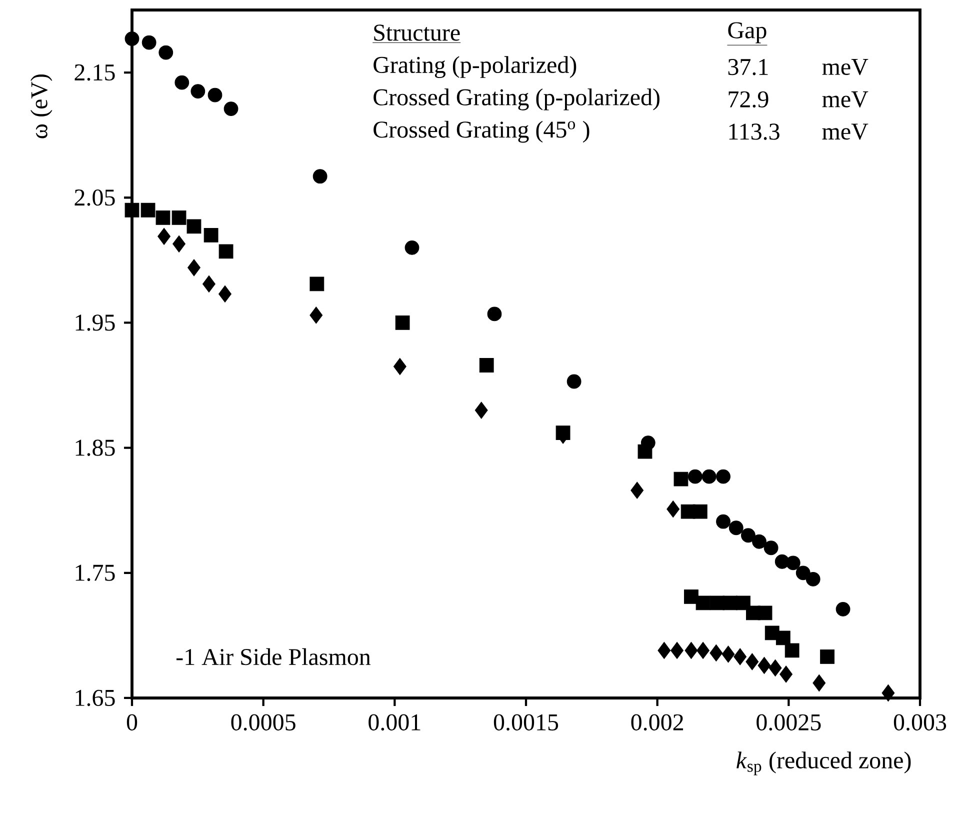 Image resolution: width=964 pixels, height=827 pixels. Describe the element at coordinates (920, 722) in the screenshot. I see `x-tick-label: 0.003` at that location.